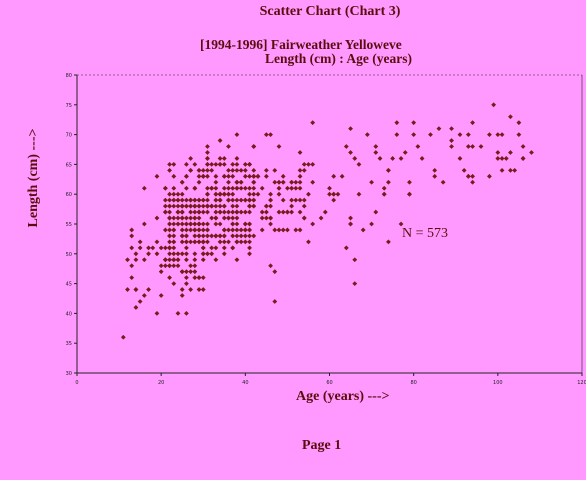 This screenshot has width=586, height=480. I want to click on x-axis-label: Age (years) --->, so click(343, 396).